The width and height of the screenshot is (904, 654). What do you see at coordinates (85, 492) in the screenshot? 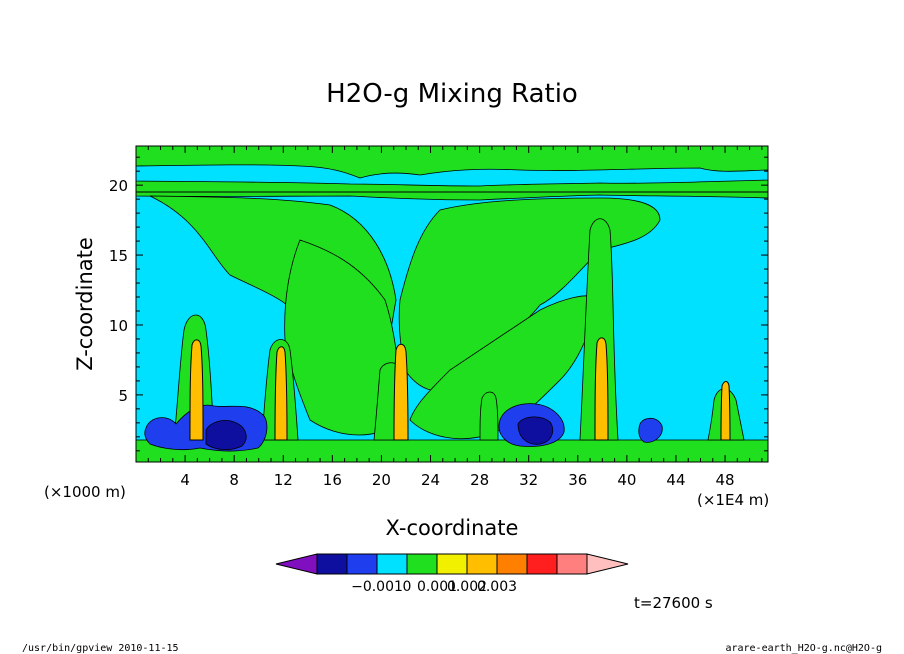
I see `x-unit-left: (×1000 m)` at bounding box center [85, 492].